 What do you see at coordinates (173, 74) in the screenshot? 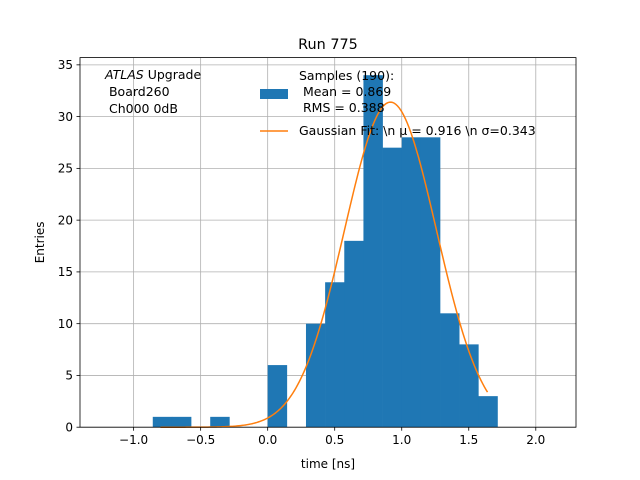
I see `annotation-upgrade: Upgrade` at bounding box center [173, 74].